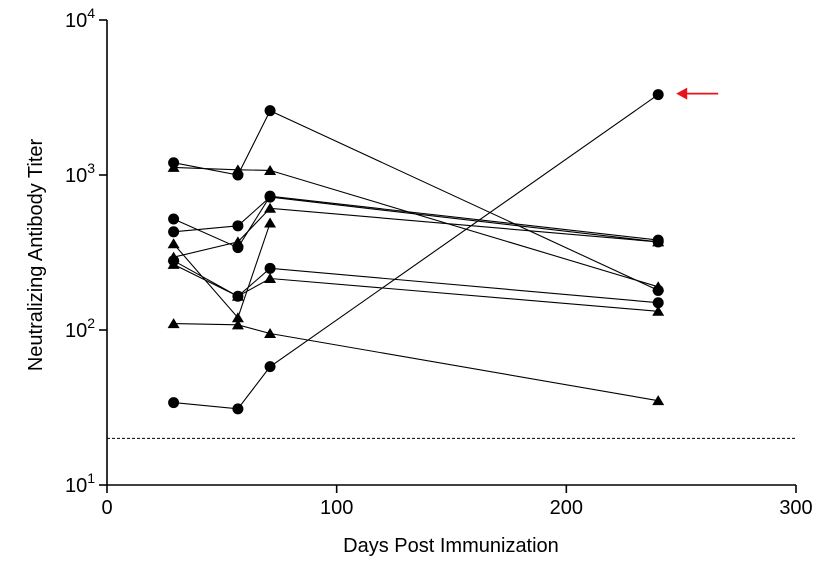 The height and width of the screenshot is (565, 826). I want to click on red-arrow-icon, so click(697, 93).